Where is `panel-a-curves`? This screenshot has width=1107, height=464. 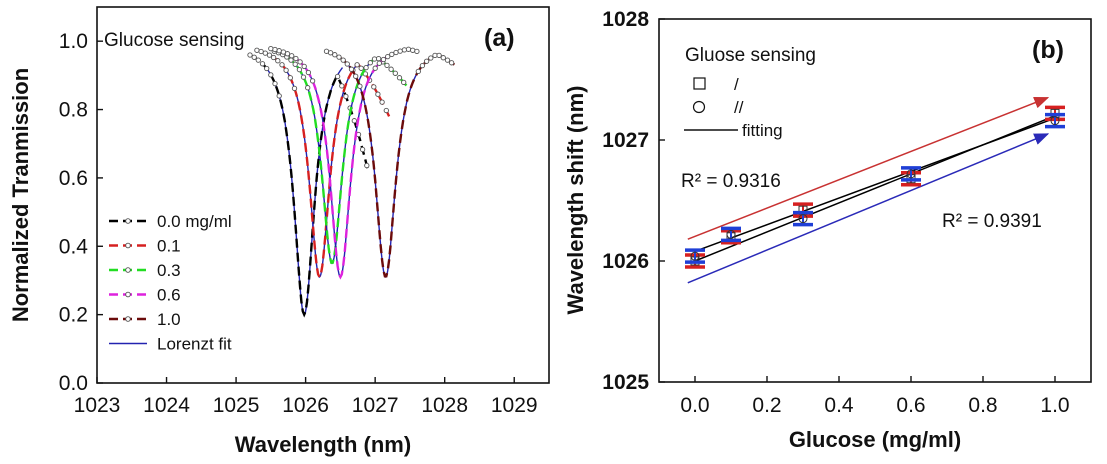 panel-a-curves is located at coordinates (351, 181).